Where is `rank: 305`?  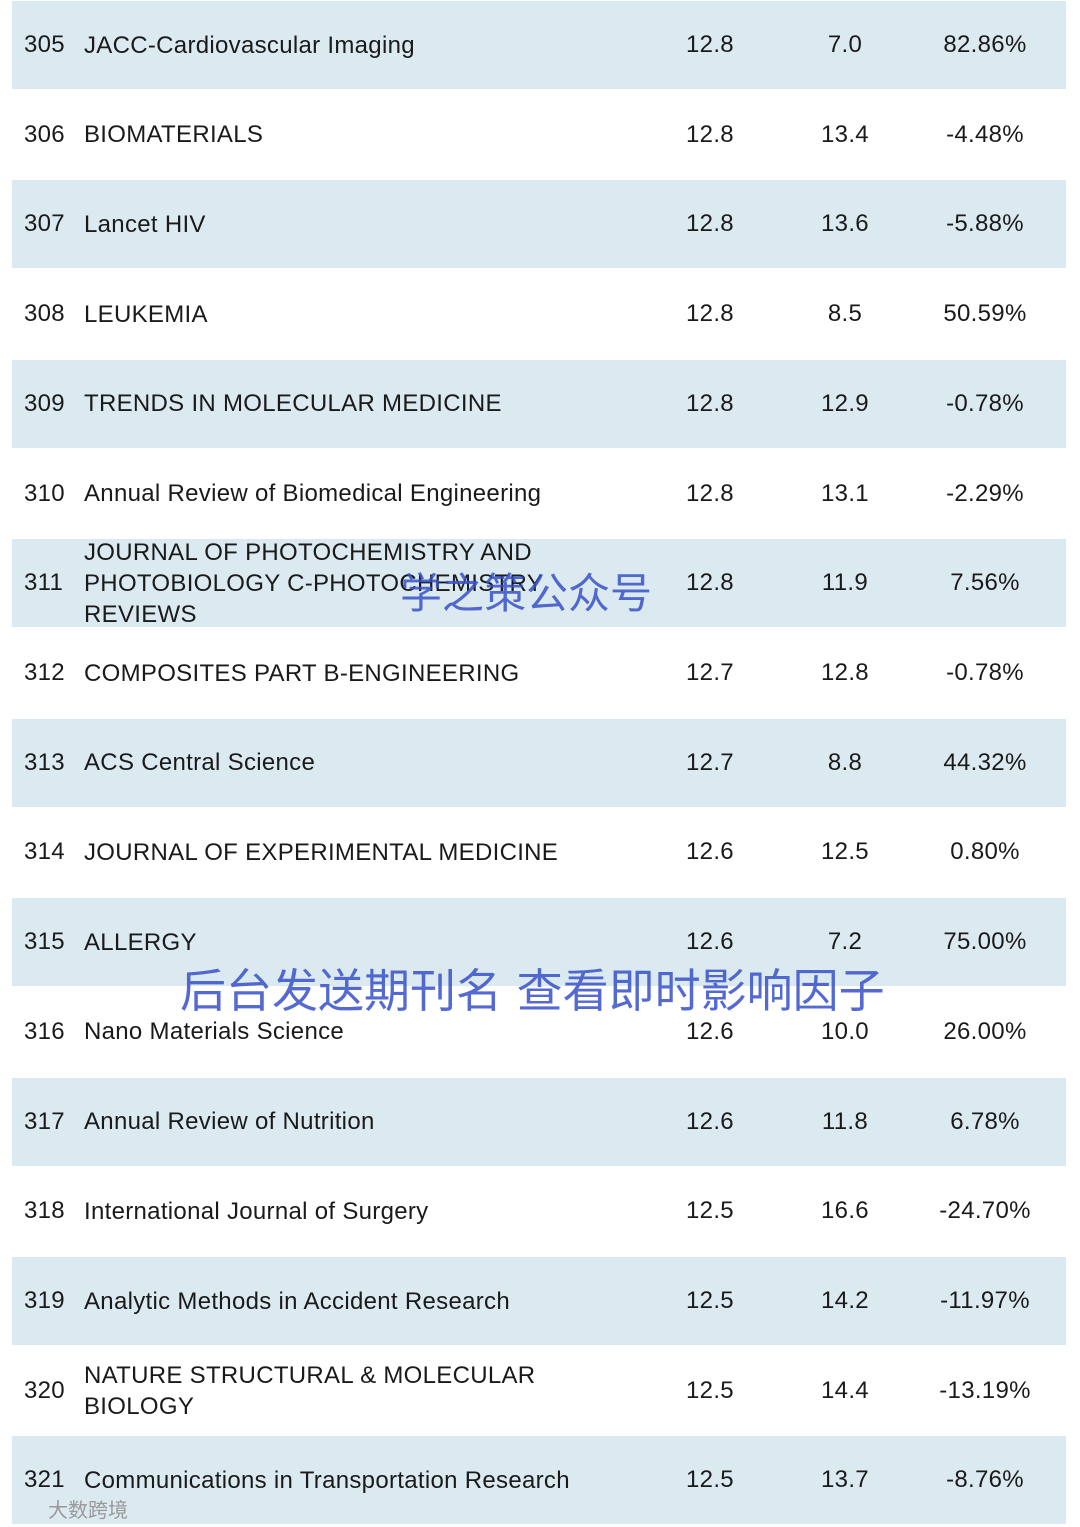
rank: 305 is located at coordinates (44, 44).